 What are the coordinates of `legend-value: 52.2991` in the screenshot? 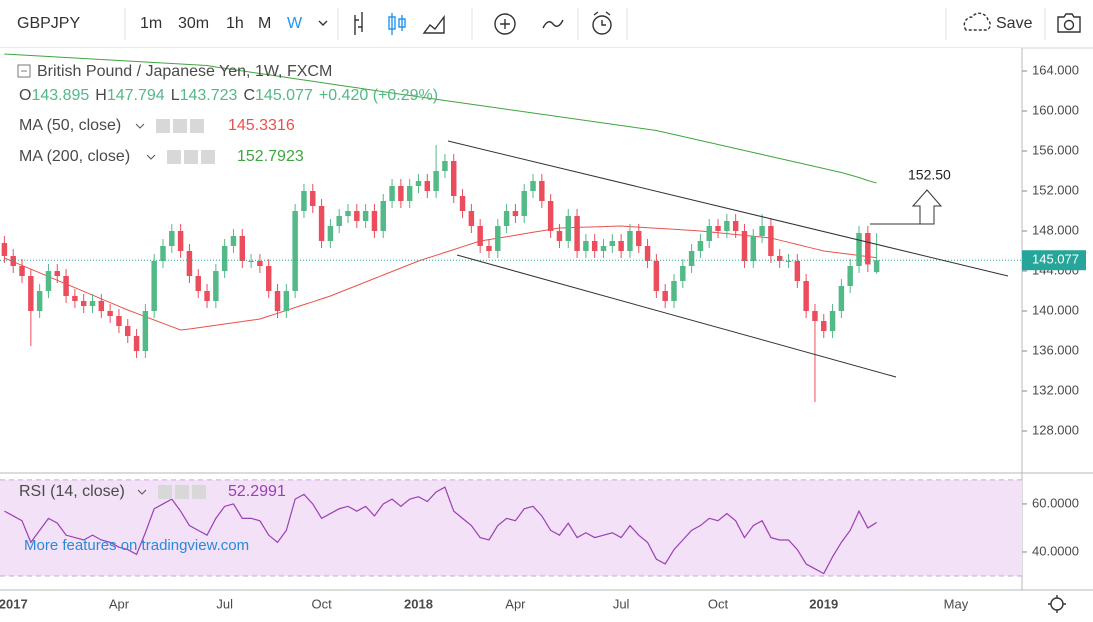 It's located at (257, 491).